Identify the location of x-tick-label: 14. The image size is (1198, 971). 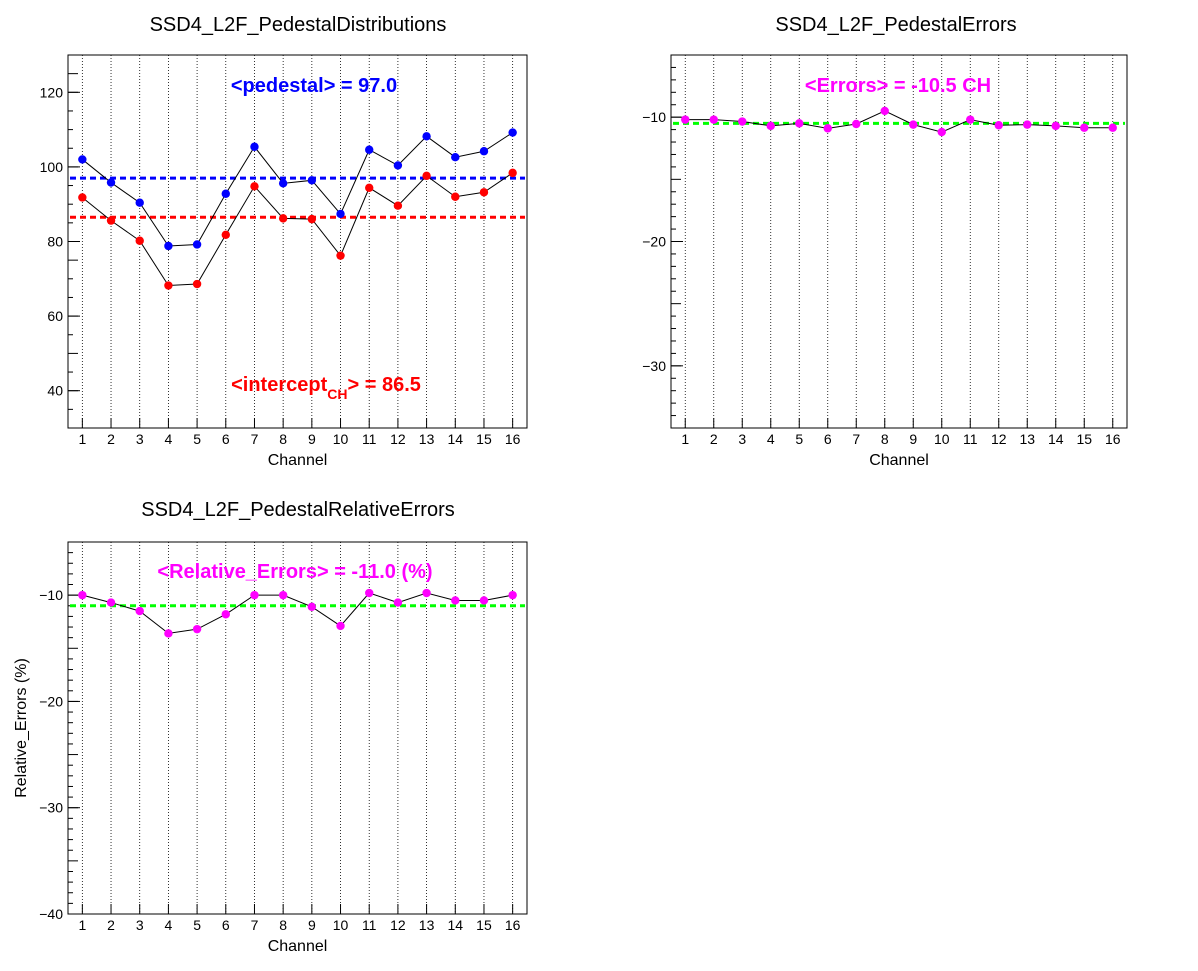
(455, 925).